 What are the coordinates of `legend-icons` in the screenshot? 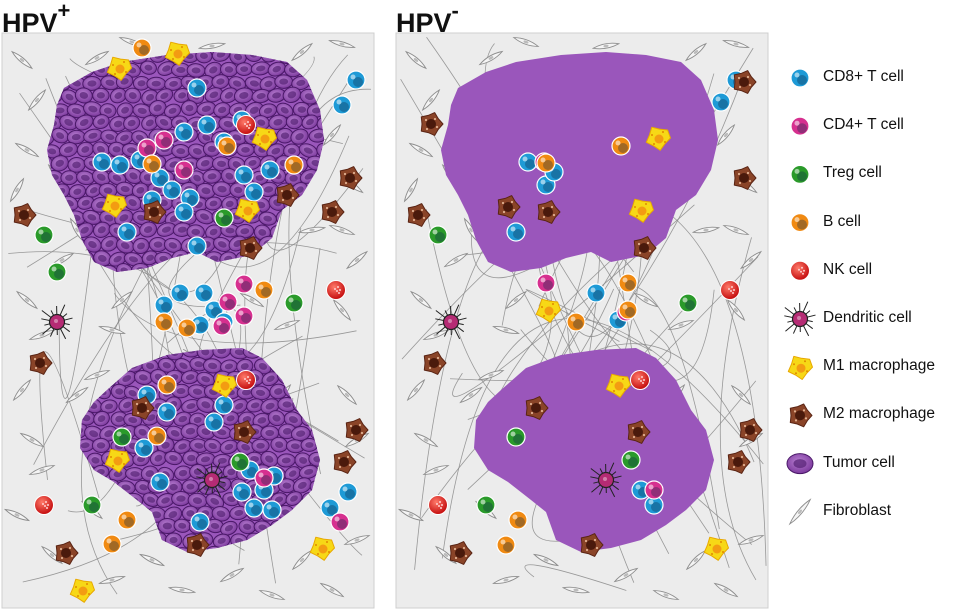 It's located at (800, 297).